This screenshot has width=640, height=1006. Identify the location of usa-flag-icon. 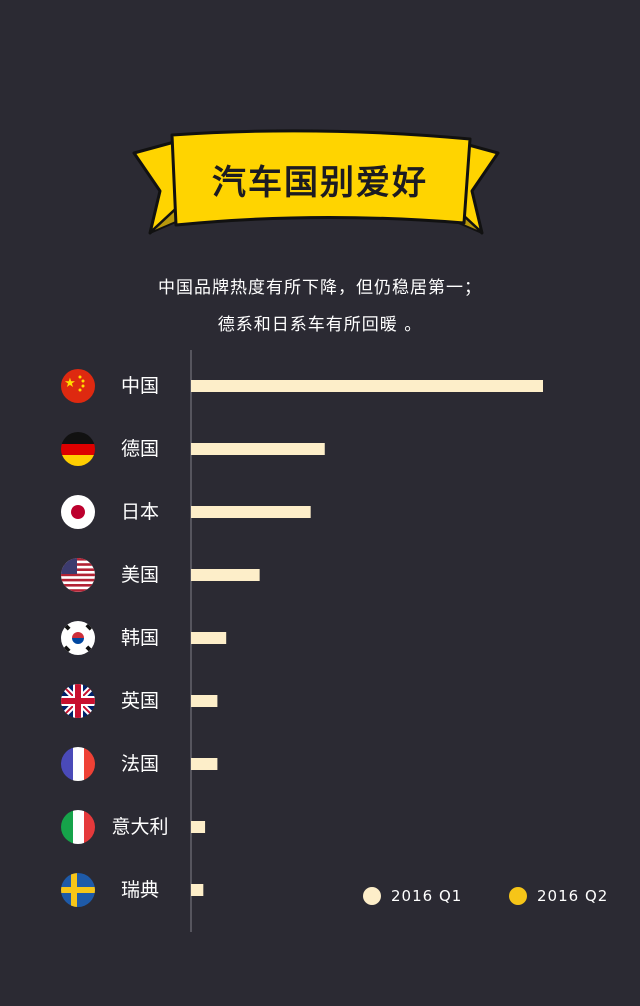
(78, 575).